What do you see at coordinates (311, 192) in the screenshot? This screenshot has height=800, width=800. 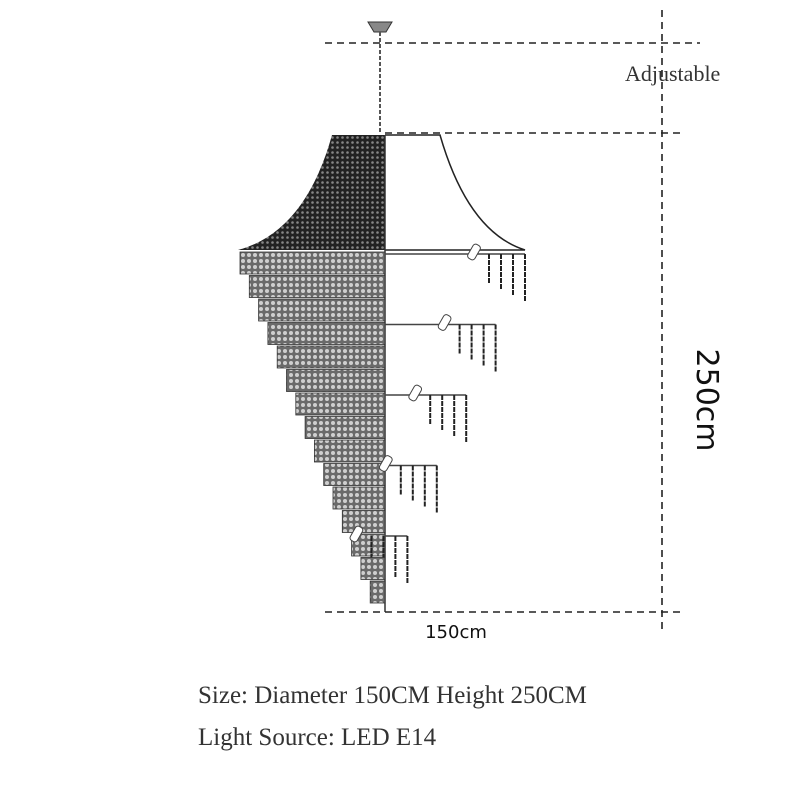 I see `skirt-left` at bounding box center [311, 192].